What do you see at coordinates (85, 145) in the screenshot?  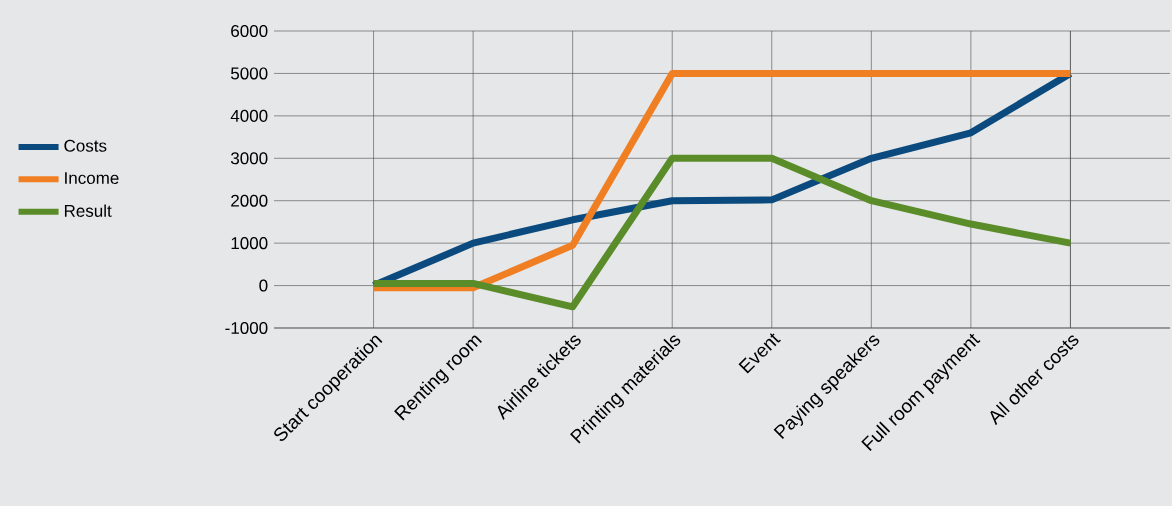 I see `legend-label: Costs` at bounding box center [85, 145].